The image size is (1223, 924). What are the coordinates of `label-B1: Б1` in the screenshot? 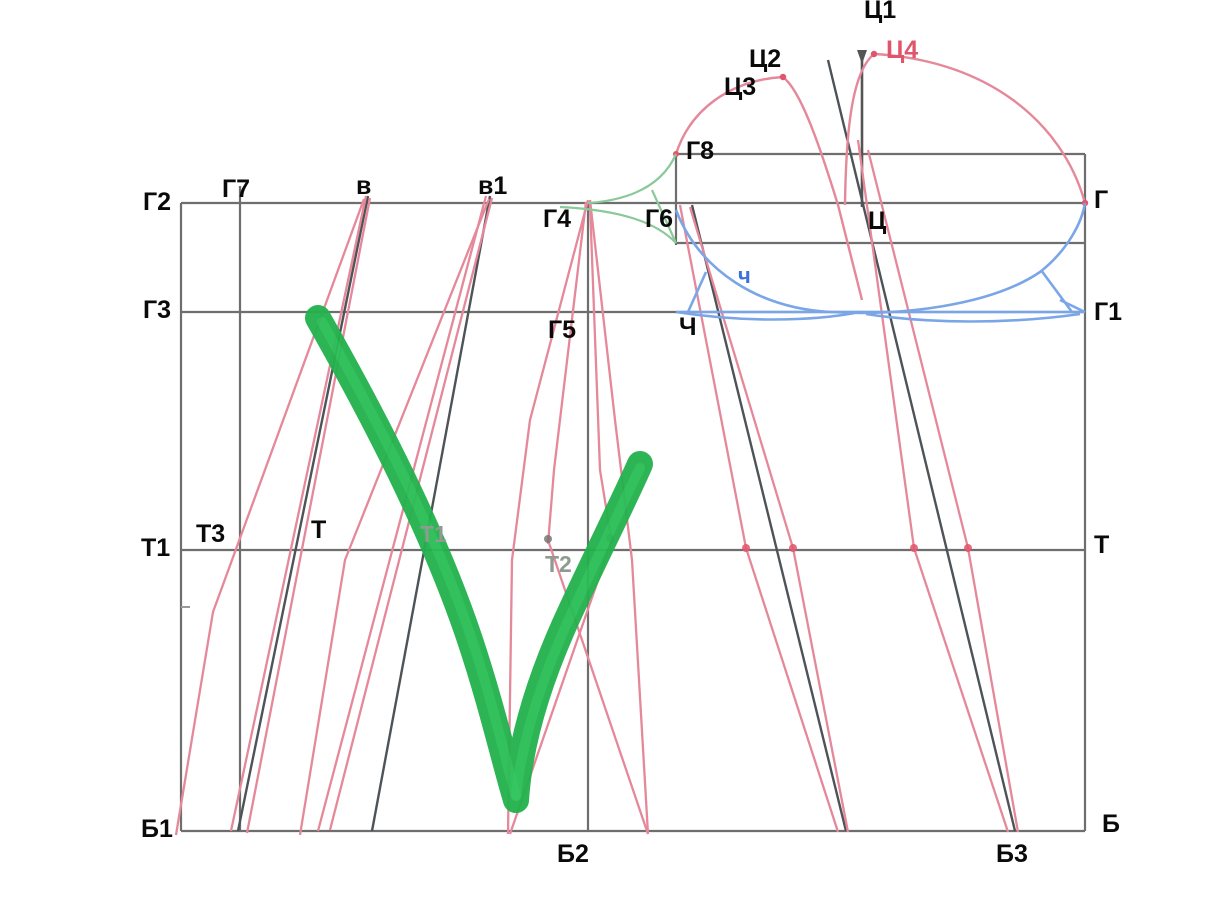 It's located at (157, 829).